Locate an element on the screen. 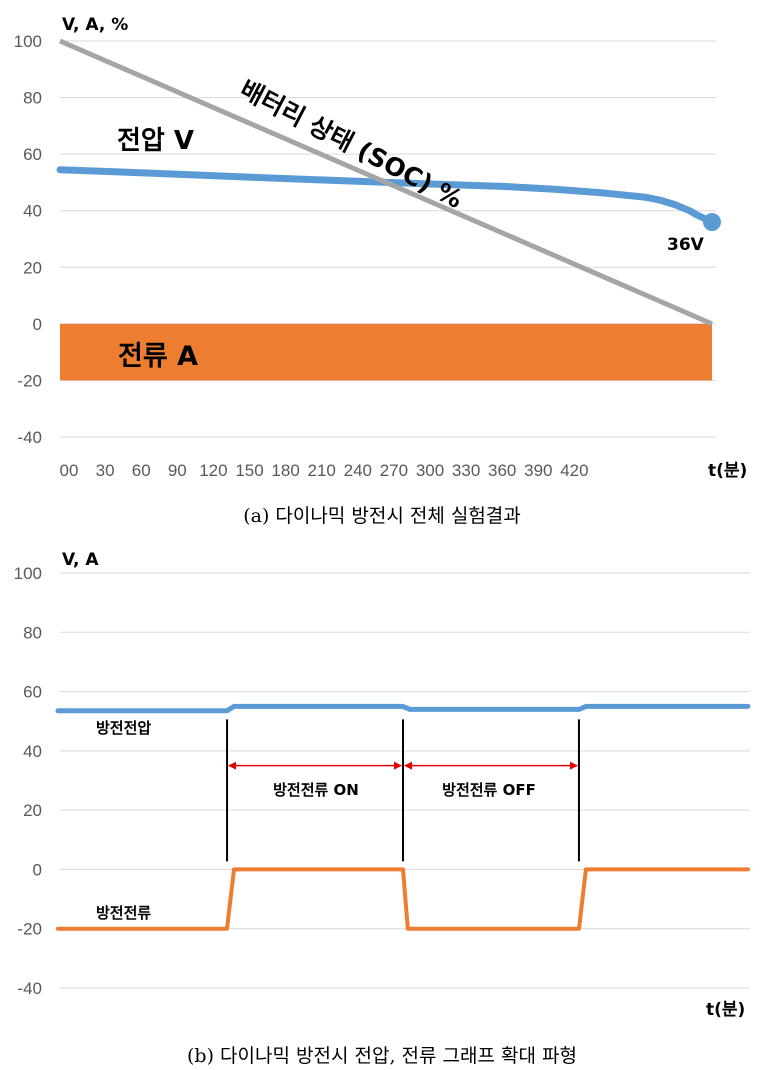 The image size is (765, 1070). chart-a-x-tick-label: 210 is located at coordinates (322, 470).